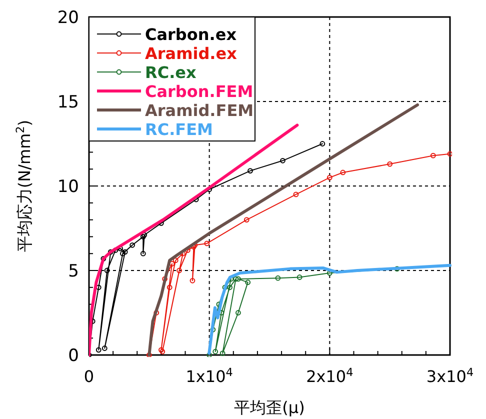 The height and width of the screenshot is (419, 486). Describe the element at coordinates (209, 376) in the screenshot. I see `x-tick-label: 1x10$^{4}$` at that location.